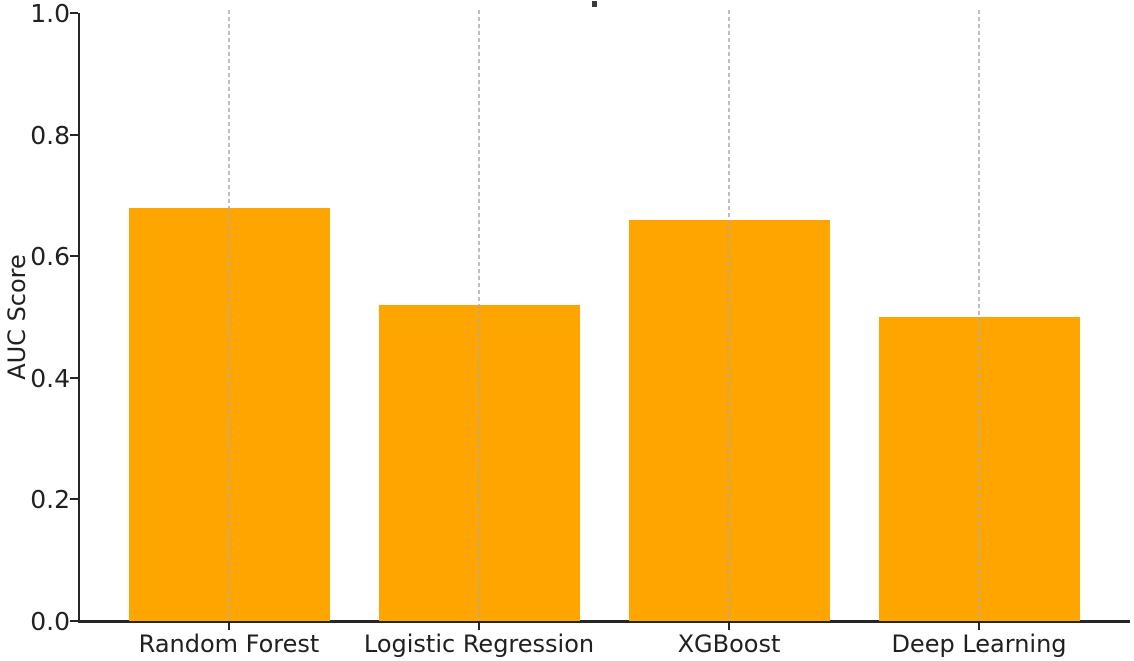 The height and width of the screenshot is (661, 1134). Describe the element at coordinates (50, 257) in the screenshot. I see `y-tick-label: 0.6` at that location.